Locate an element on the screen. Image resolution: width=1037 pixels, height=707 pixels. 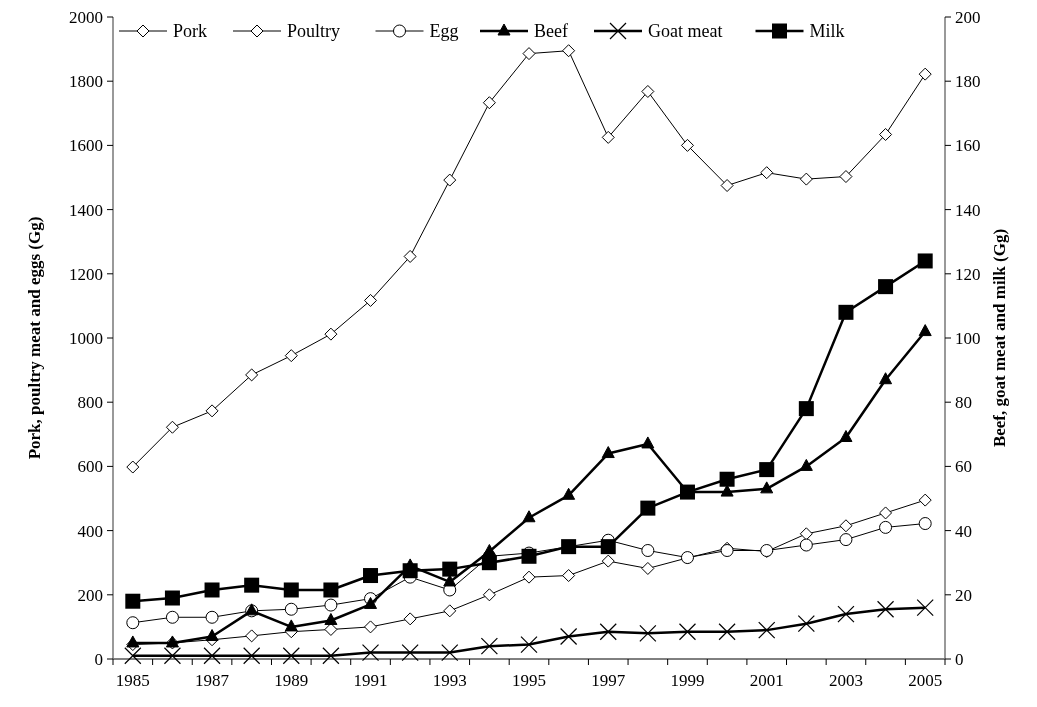
y-tick-label: 400 is located at coordinates (90, 531).